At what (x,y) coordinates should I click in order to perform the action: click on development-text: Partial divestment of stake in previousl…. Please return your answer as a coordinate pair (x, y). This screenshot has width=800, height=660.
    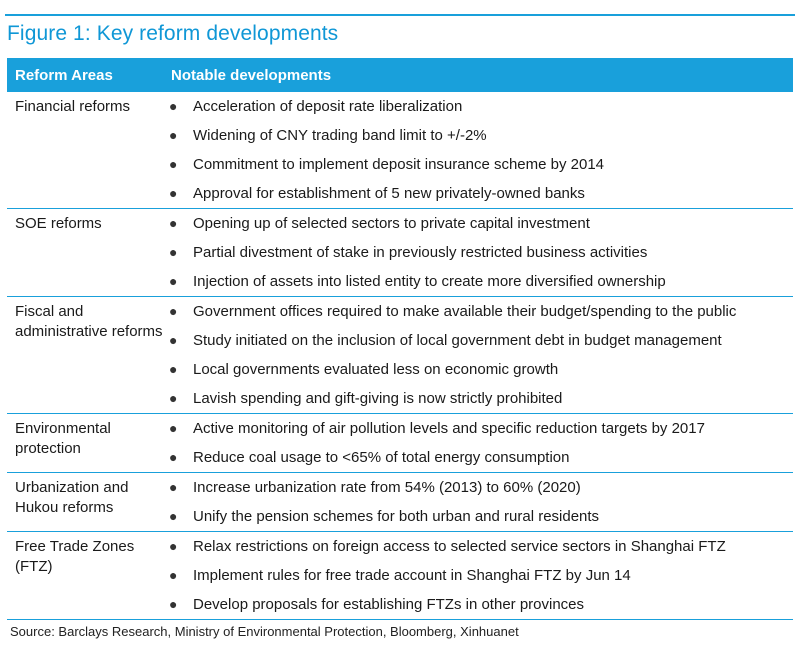
    Looking at the image, I should click on (420, 252).